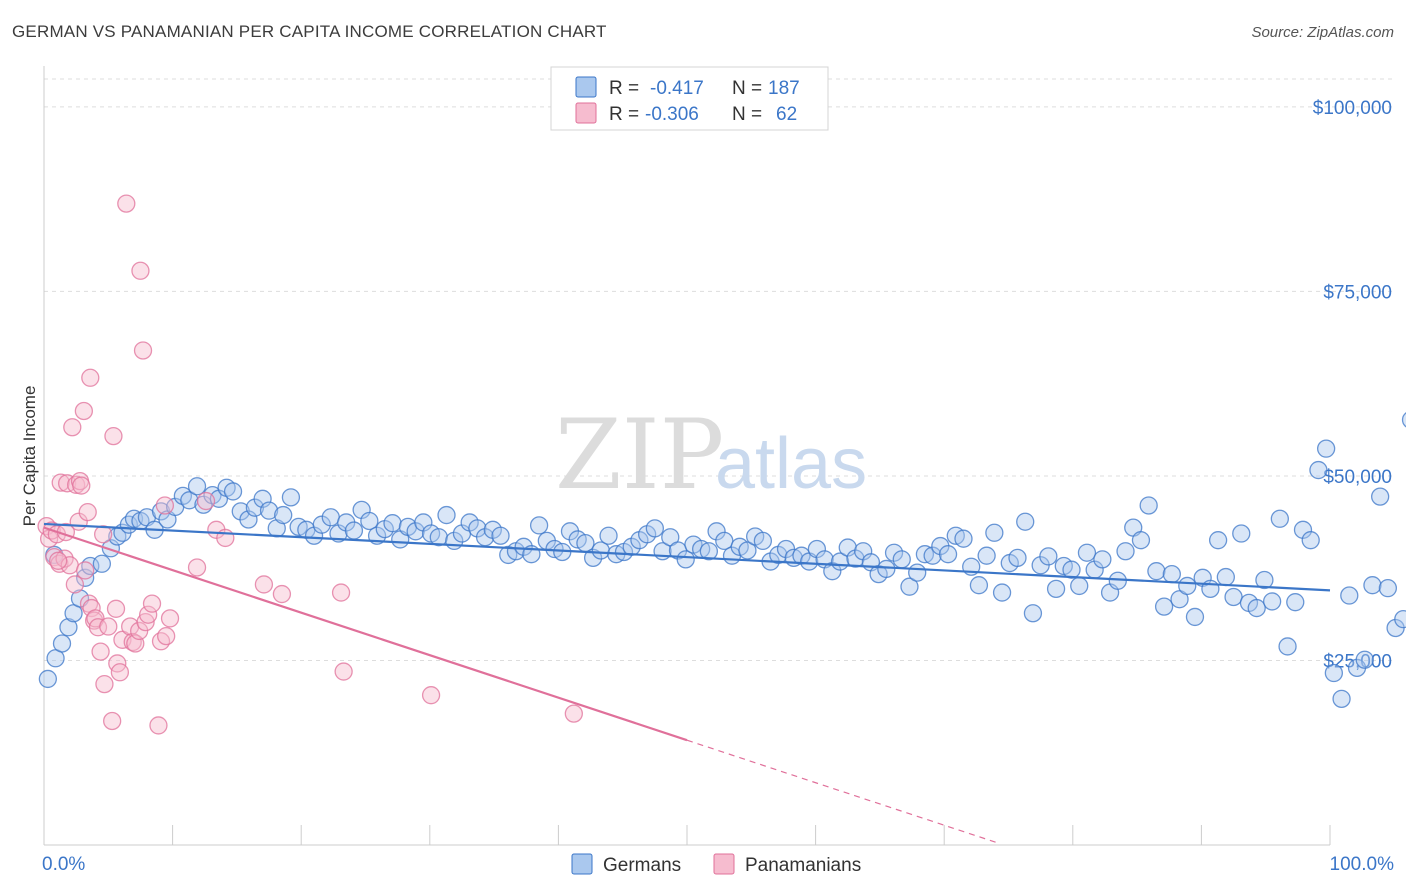 This screenshot has height=892, width=1406. I want to click on y-tick-labels: $25,000$50,000$75,000$100,000, so click(1352, 385).